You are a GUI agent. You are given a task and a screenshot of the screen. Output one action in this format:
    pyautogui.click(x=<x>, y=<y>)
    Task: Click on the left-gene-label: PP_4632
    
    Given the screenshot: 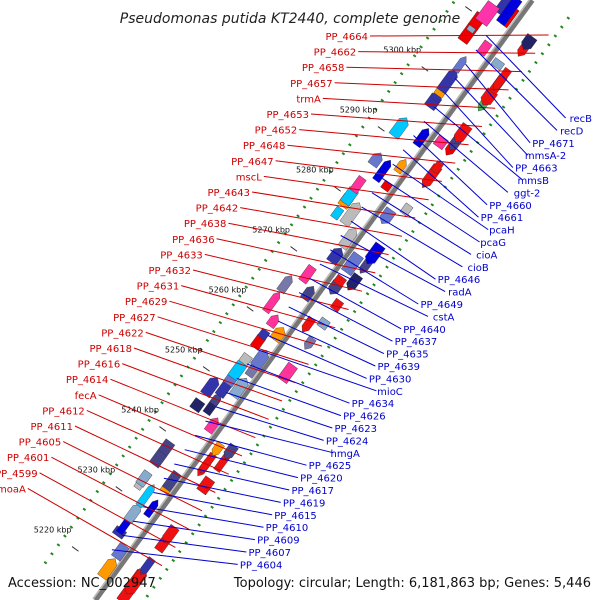 What is the action you would take?
    pyautogui.click(x=169, y=271)
    